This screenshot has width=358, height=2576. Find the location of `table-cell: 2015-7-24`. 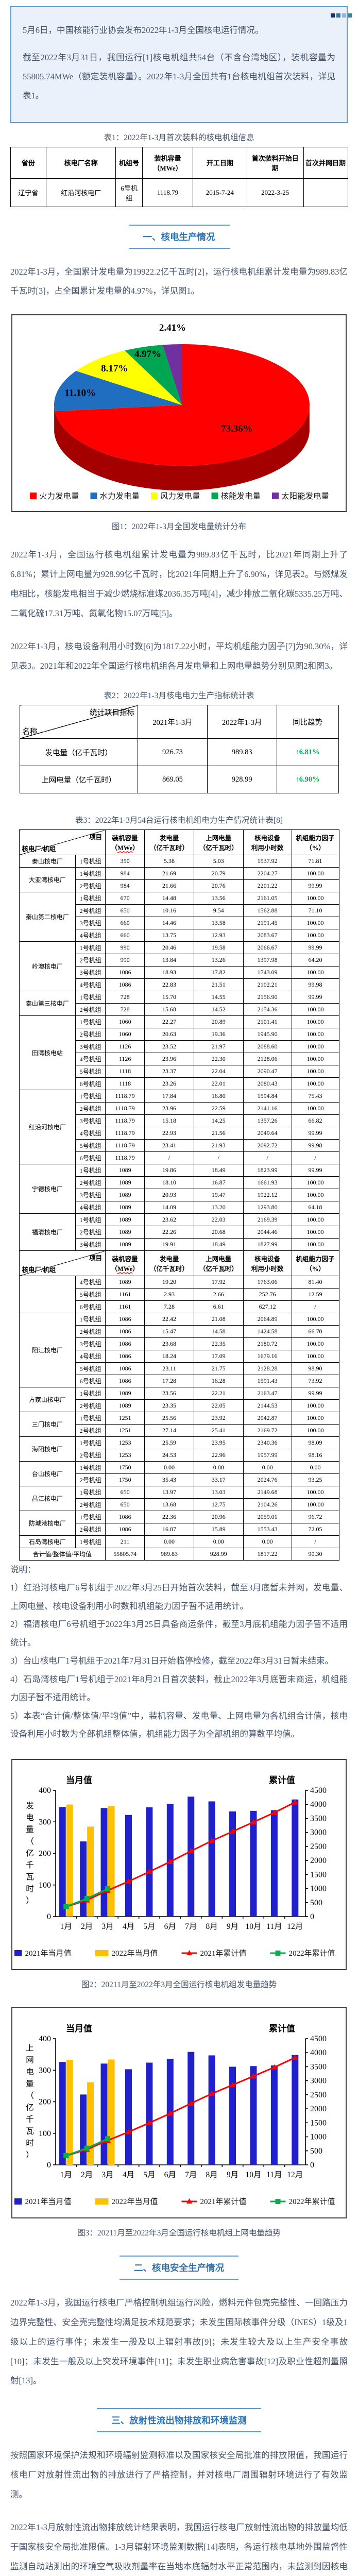

table-cell: 2015-7-24 is located at coordinates (219, 193).